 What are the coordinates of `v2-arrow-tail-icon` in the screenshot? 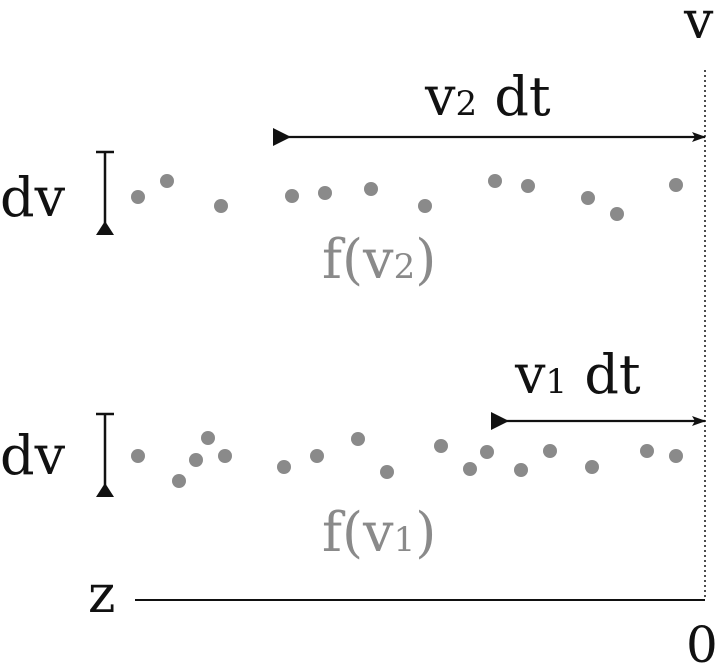 It's located at (282, 137).